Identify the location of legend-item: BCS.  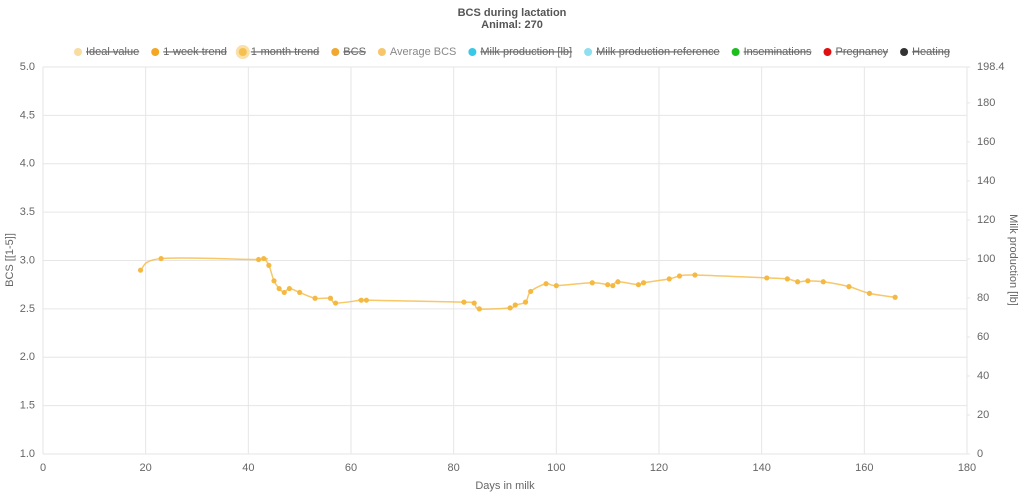
(348, 52).